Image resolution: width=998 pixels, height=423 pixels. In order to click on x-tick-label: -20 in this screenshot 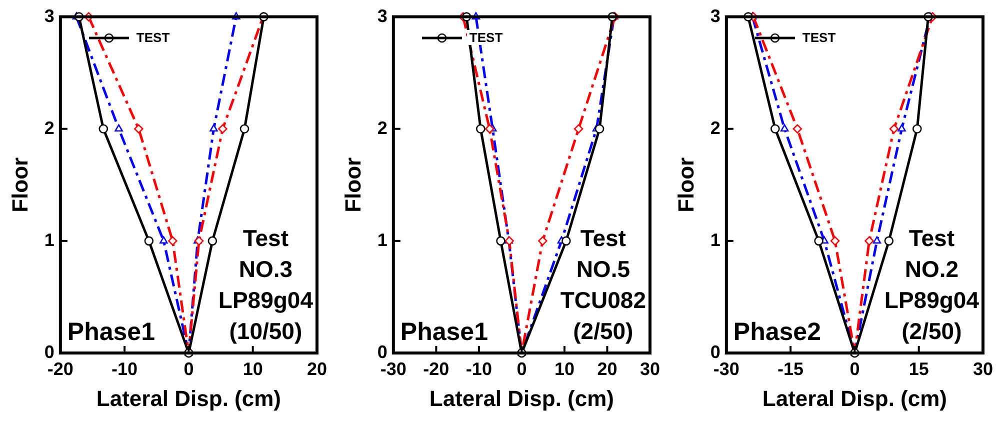, I will do `click(436, 368)`.